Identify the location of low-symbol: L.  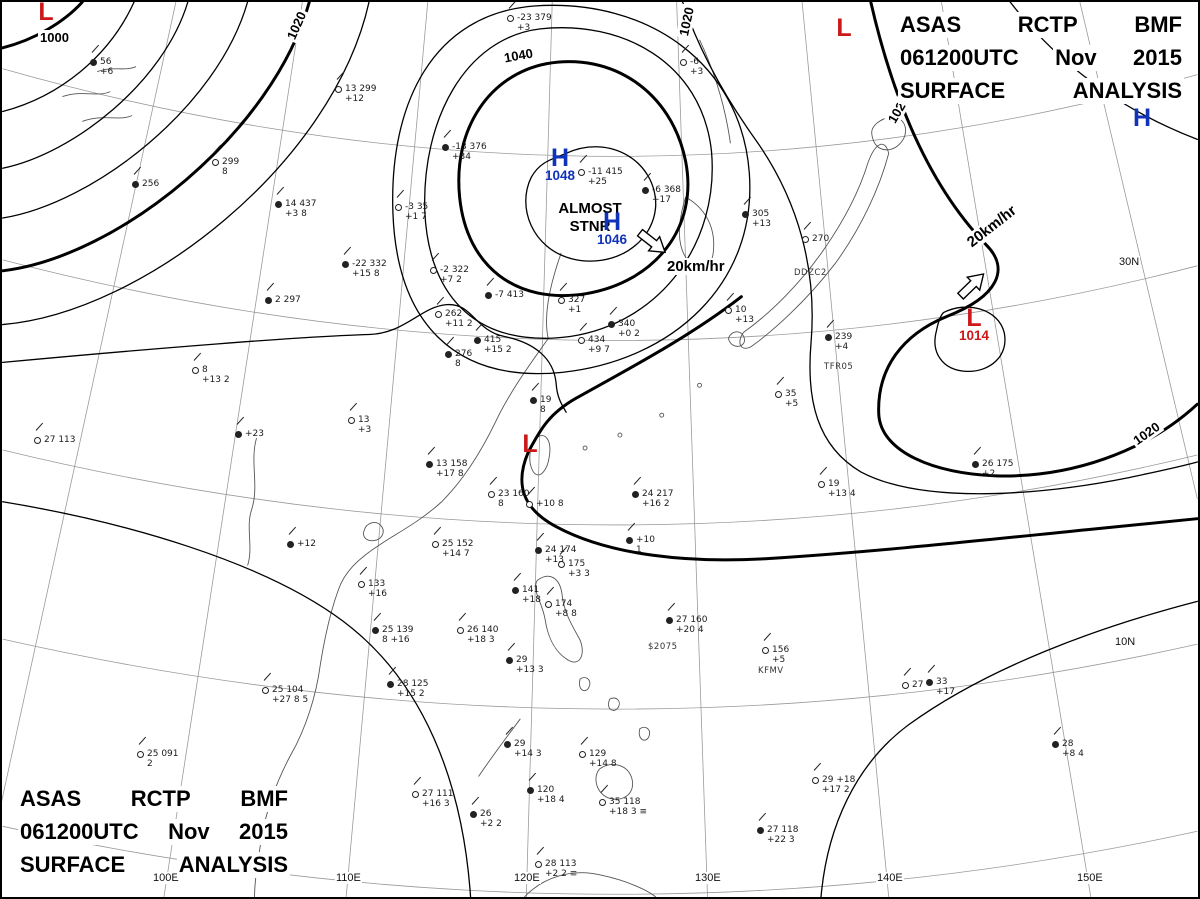
(974, 318).